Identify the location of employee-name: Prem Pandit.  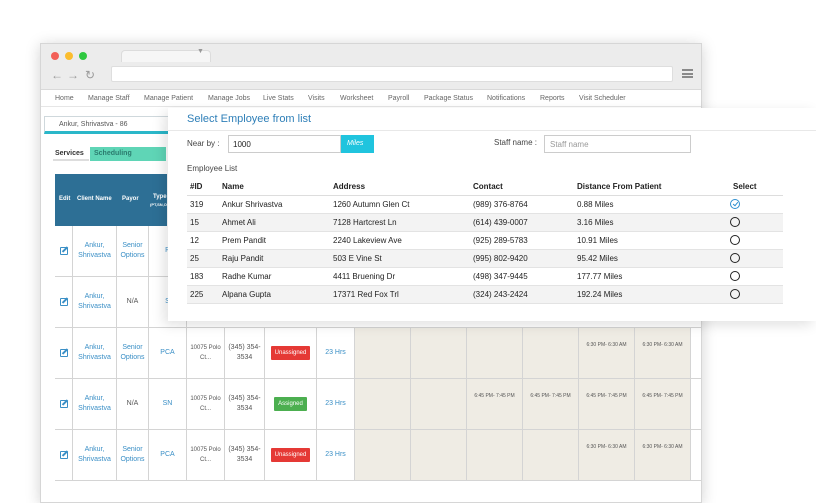
(244, 240).